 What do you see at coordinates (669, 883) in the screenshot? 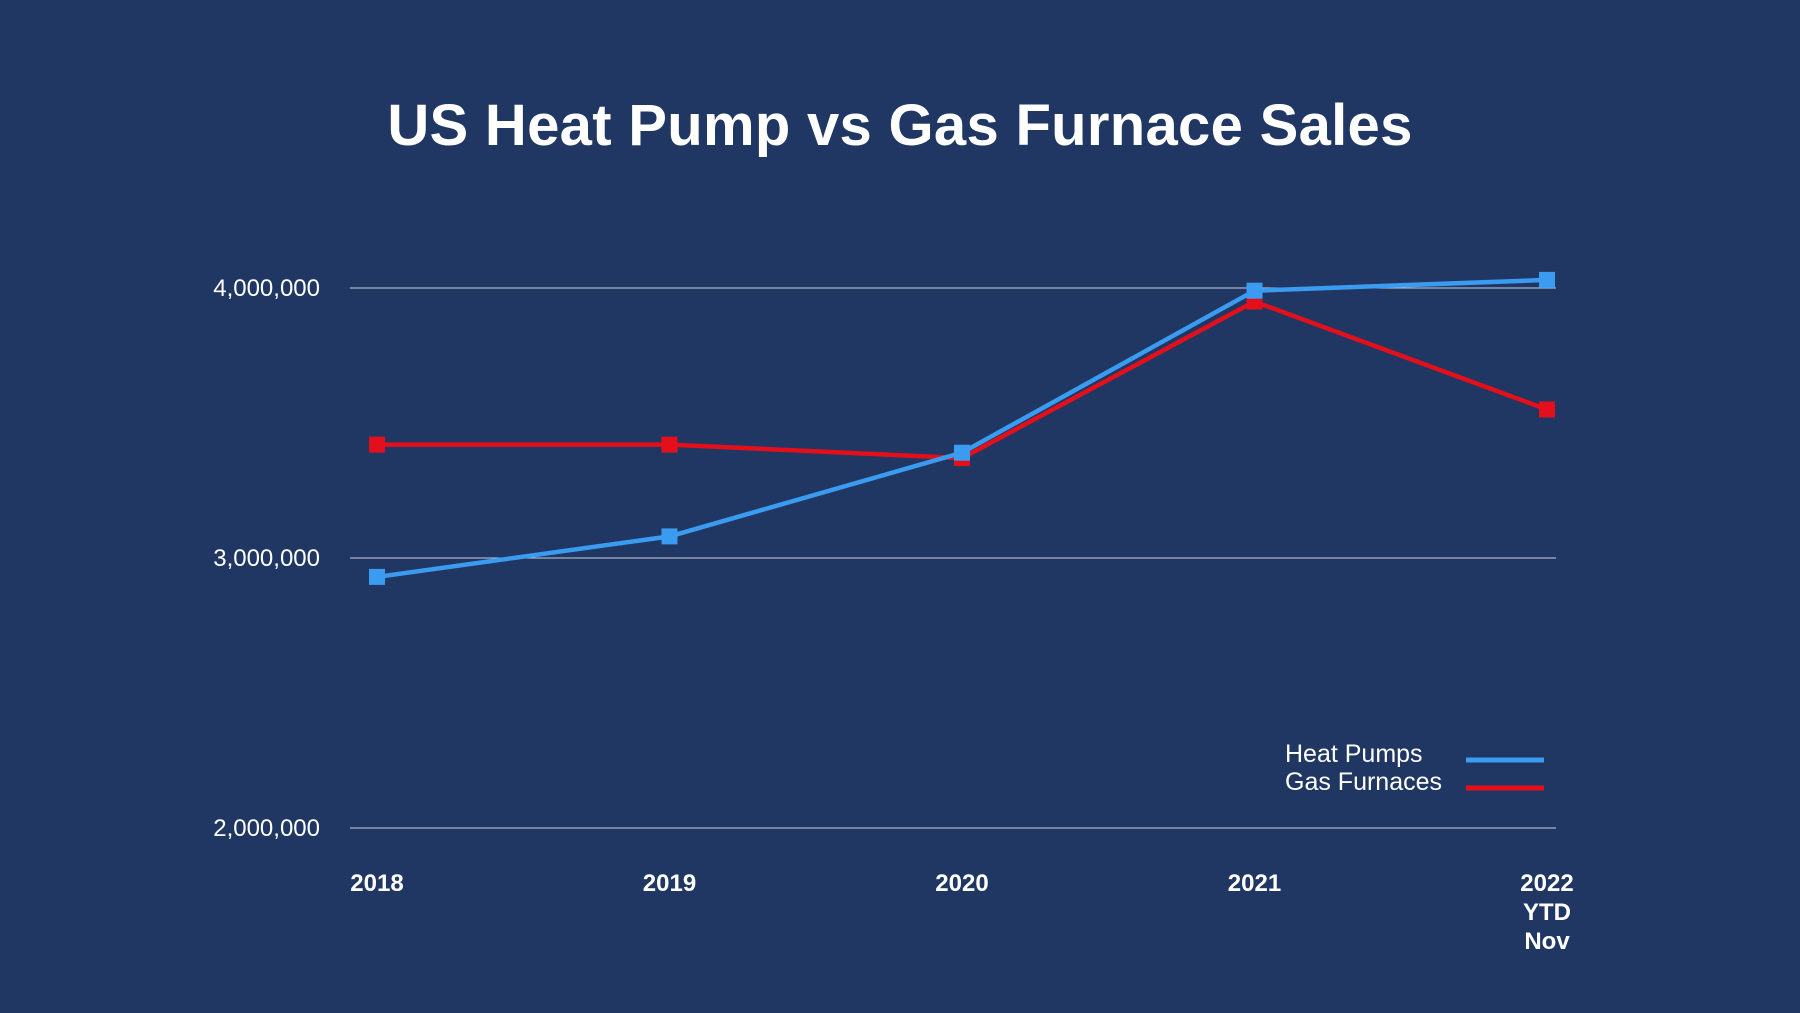
I see `x-tick-label: 2019` at bounding box center [669, 883].